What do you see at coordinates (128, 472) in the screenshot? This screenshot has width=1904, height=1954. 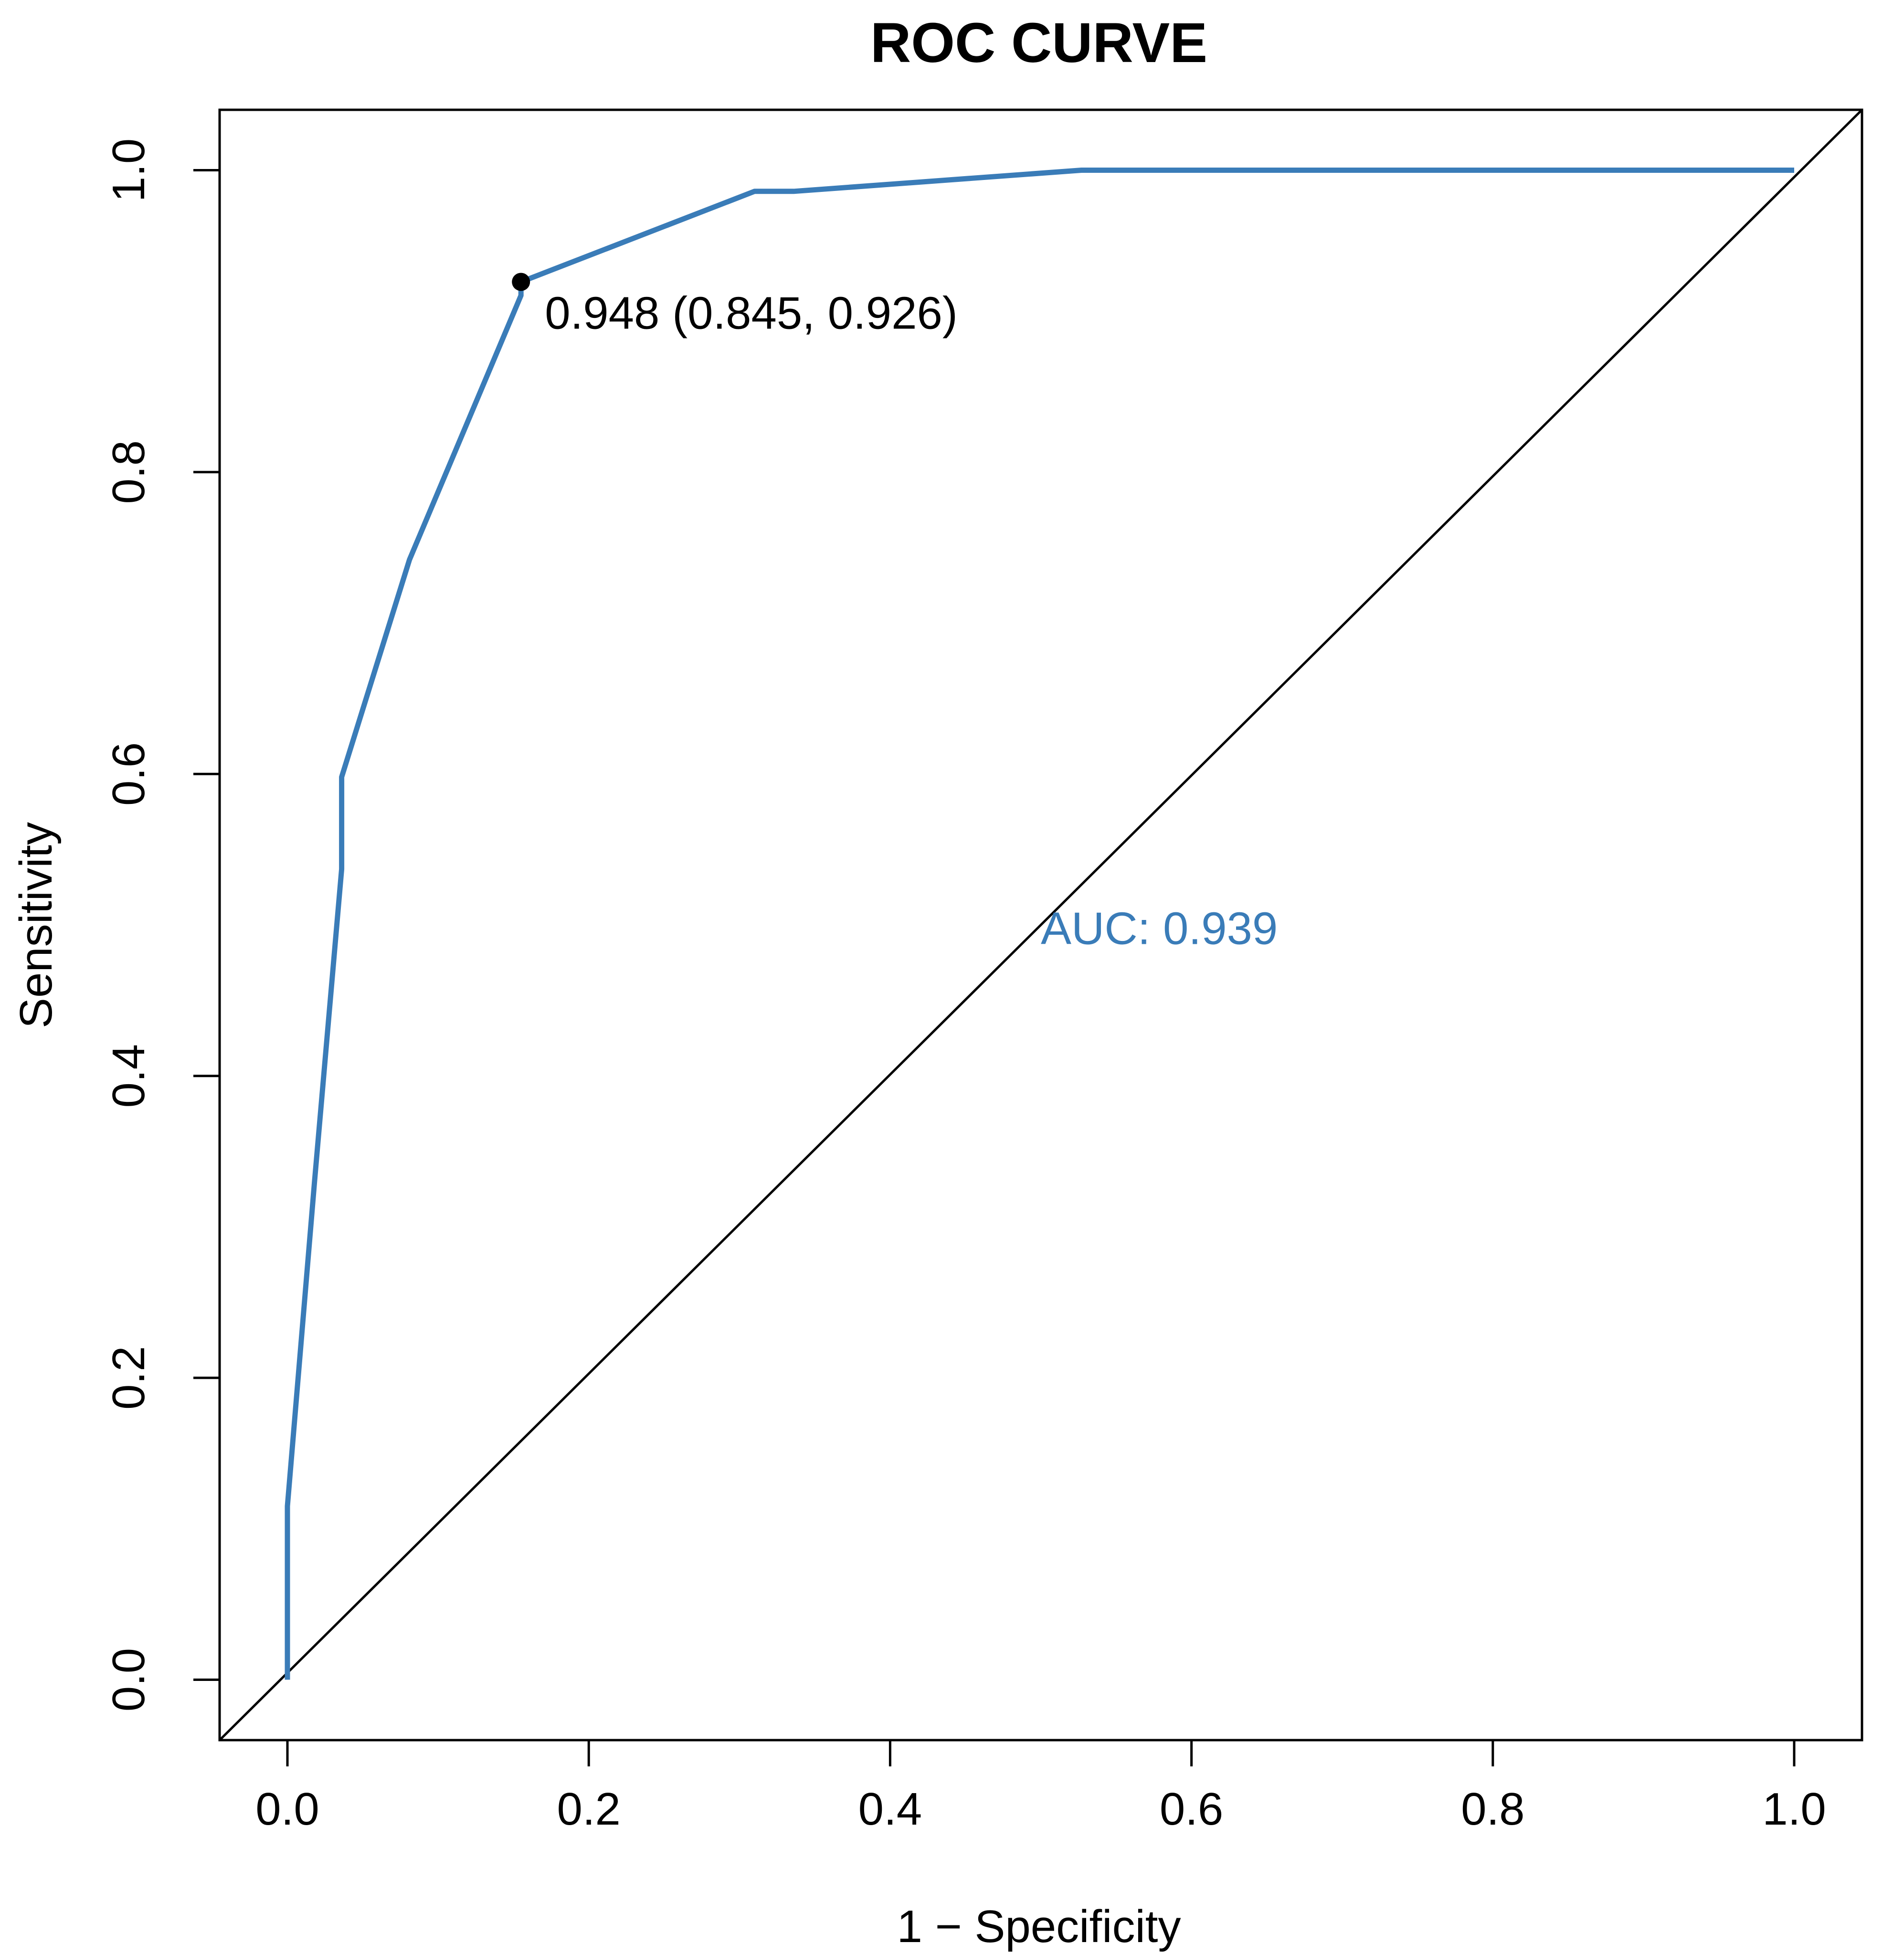 I see `y-tick-label: 0.8` at bounding box center [128, 472].